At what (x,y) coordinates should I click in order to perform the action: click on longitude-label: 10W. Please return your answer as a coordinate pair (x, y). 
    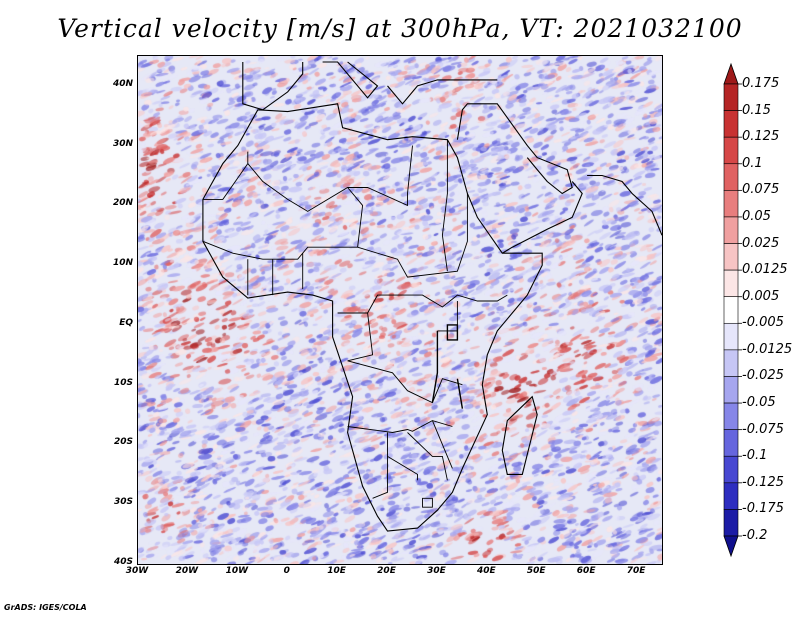
    Looking at the image, I should click on (237, 571).